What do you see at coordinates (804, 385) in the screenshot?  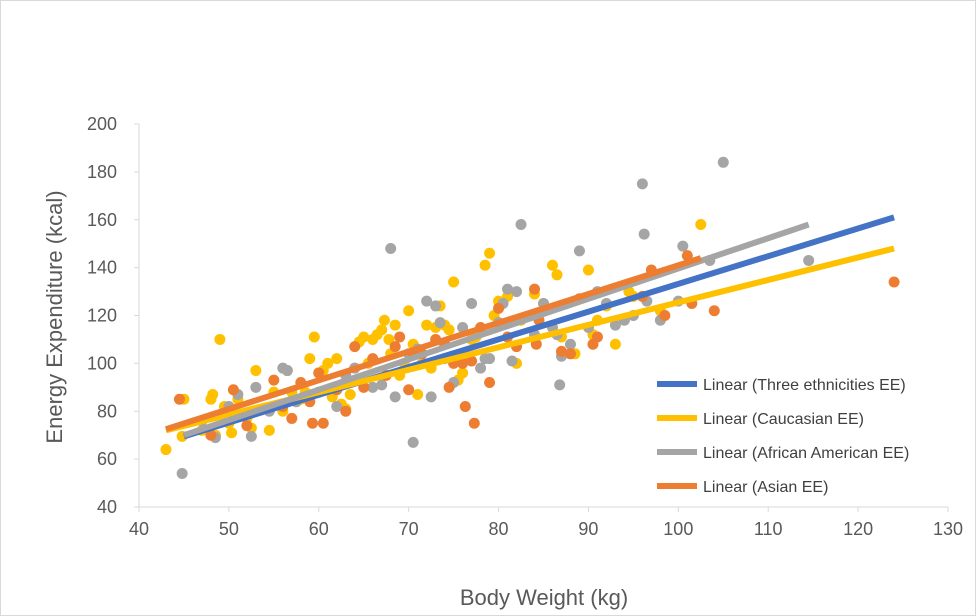 I see `legend-label: Linear (Three ethnicities EE)` at bounding box center [804, 385].